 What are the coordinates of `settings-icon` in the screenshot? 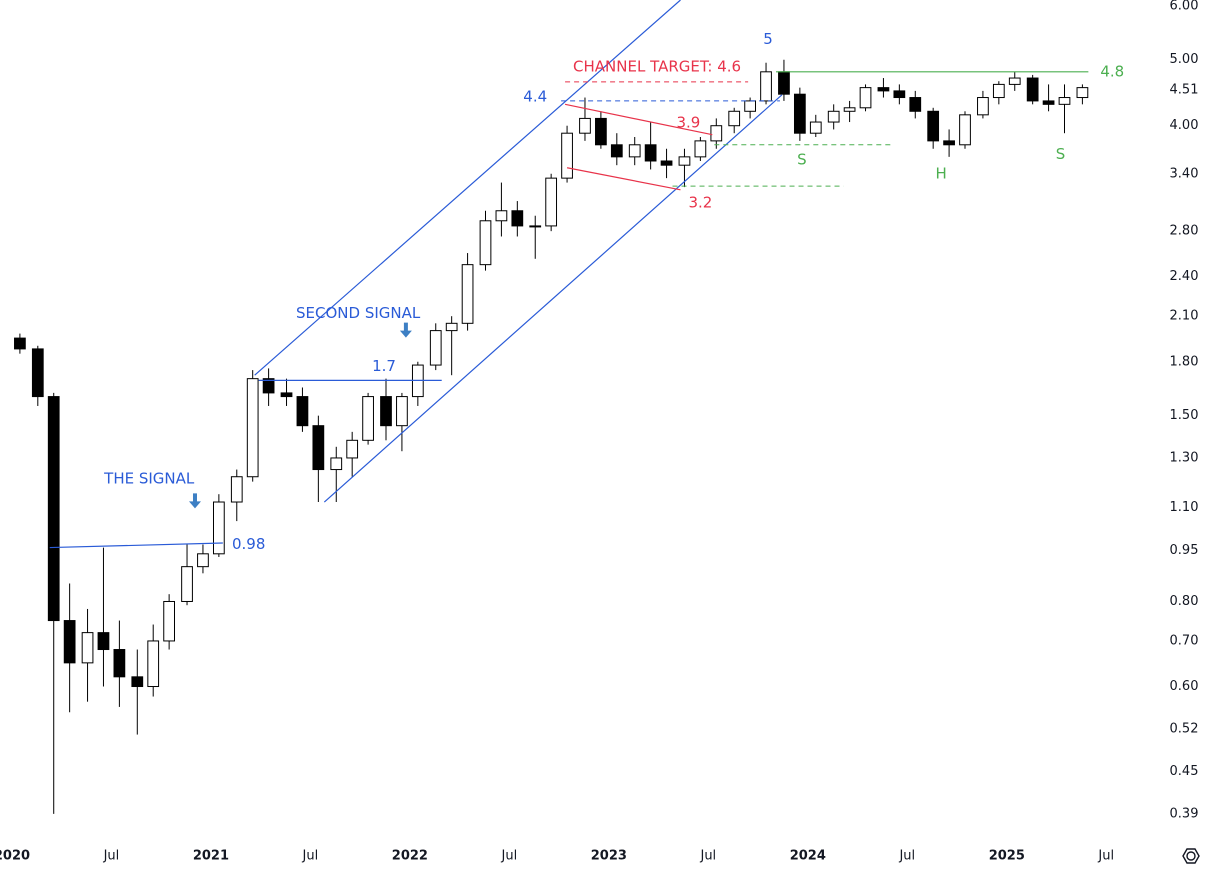 It's located at (1191, 856).